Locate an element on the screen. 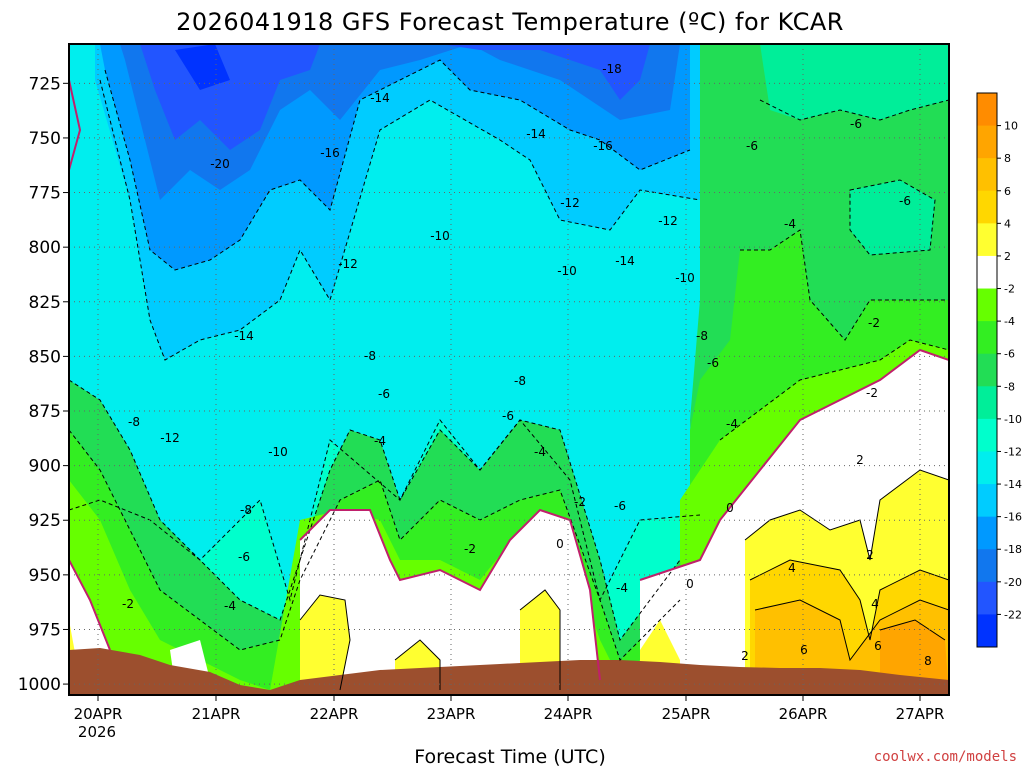  y-tick-label: 775 is located at coordinates (45, 194).